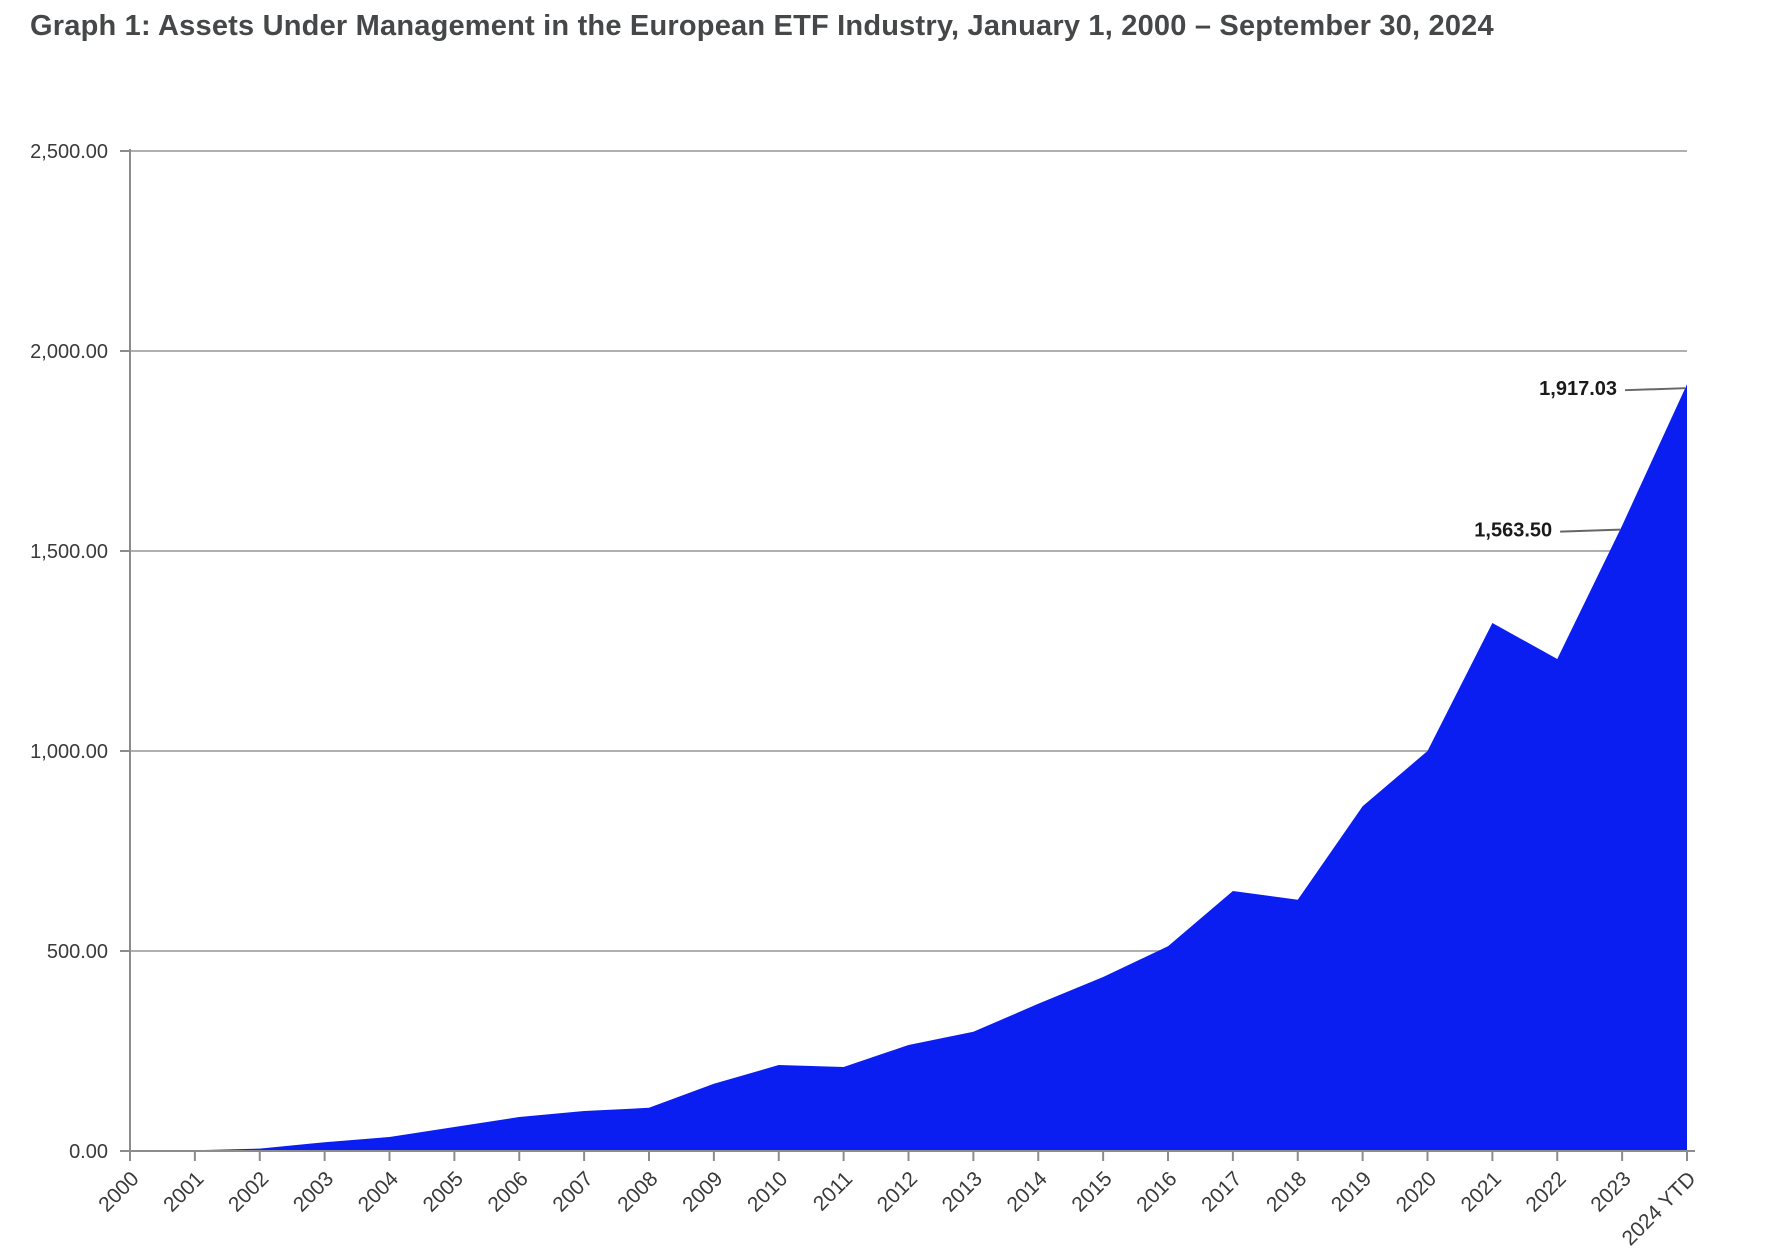 This screenshot has height=1260, width=1786. Describe the element at coordinates (767, 1191) in the screenshot. I see `x-tick-label: 2010` at that location.